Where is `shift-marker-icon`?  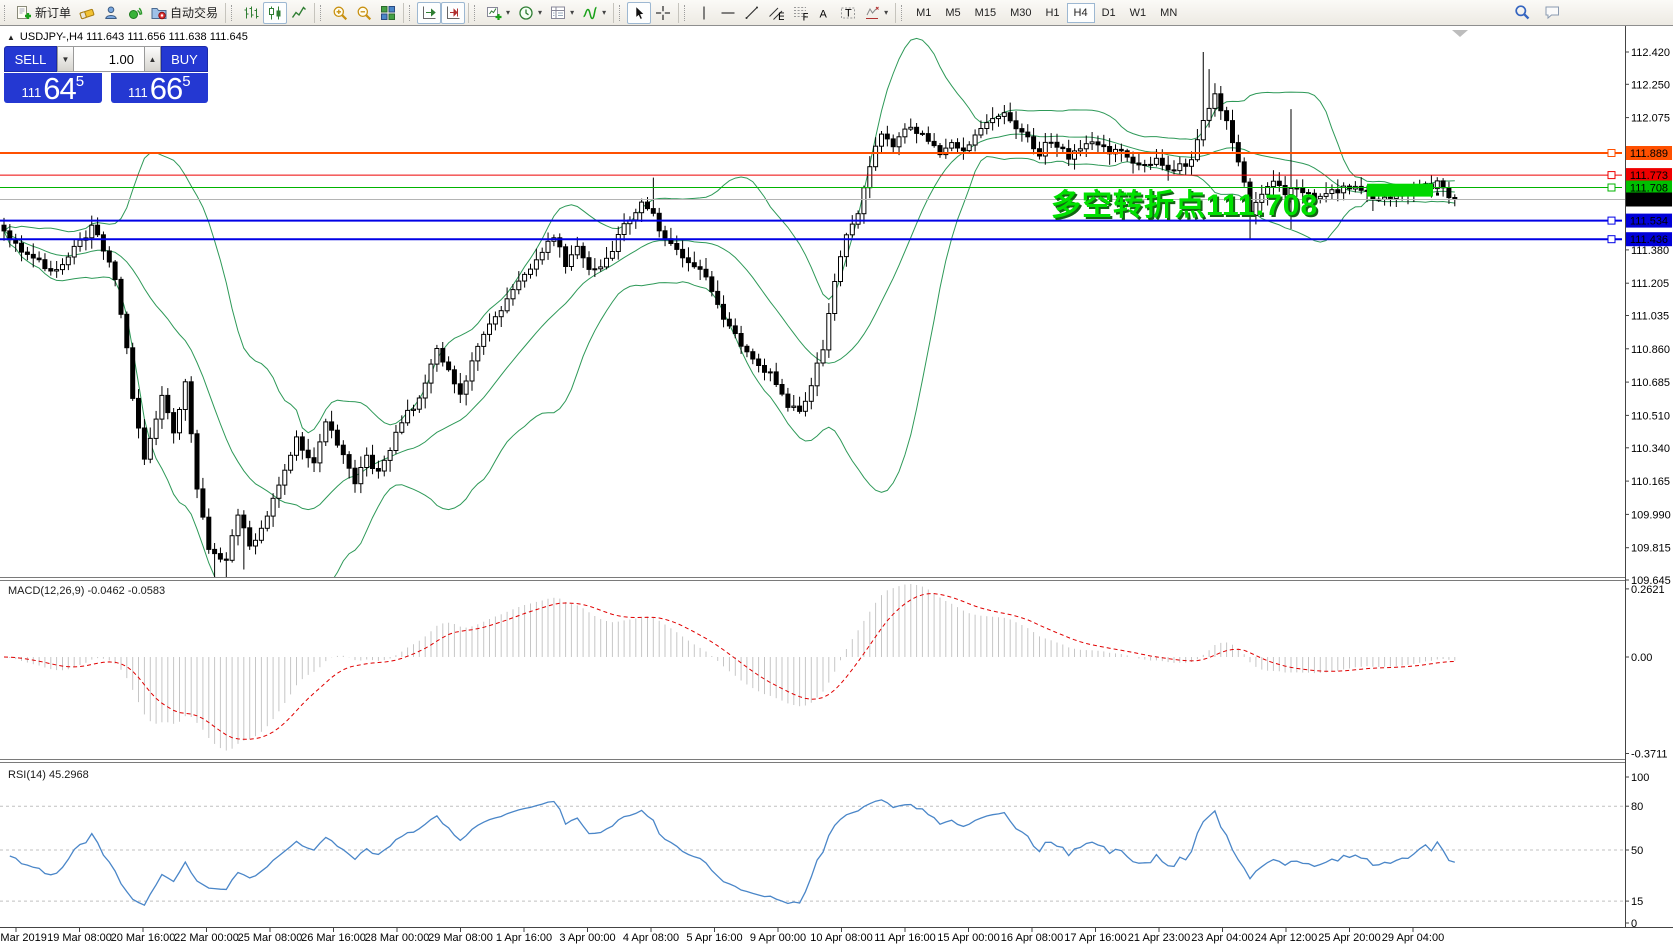 shift-marker-icon is located at coordinates (1460, 33).